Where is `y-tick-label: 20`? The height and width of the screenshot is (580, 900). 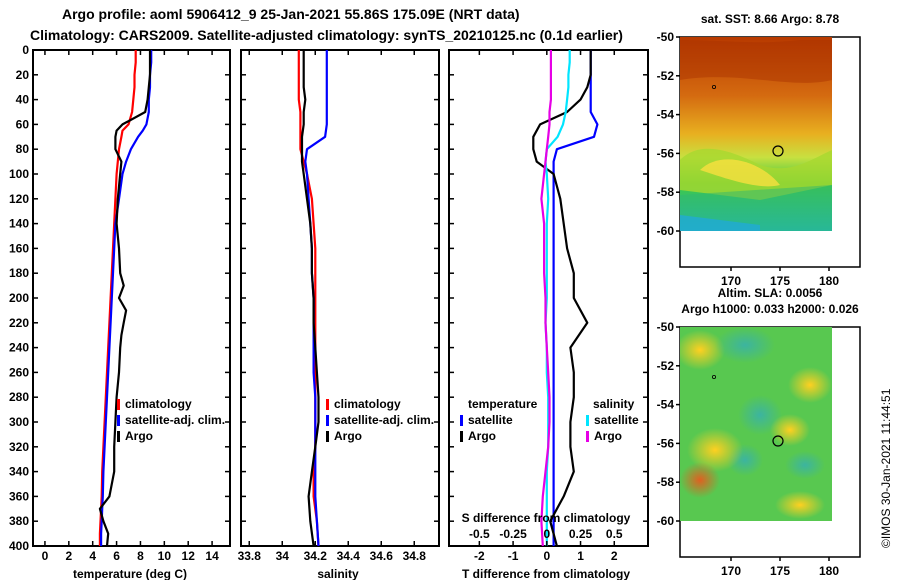
y-tick-label: 20 is located at coordinates (23, 75).